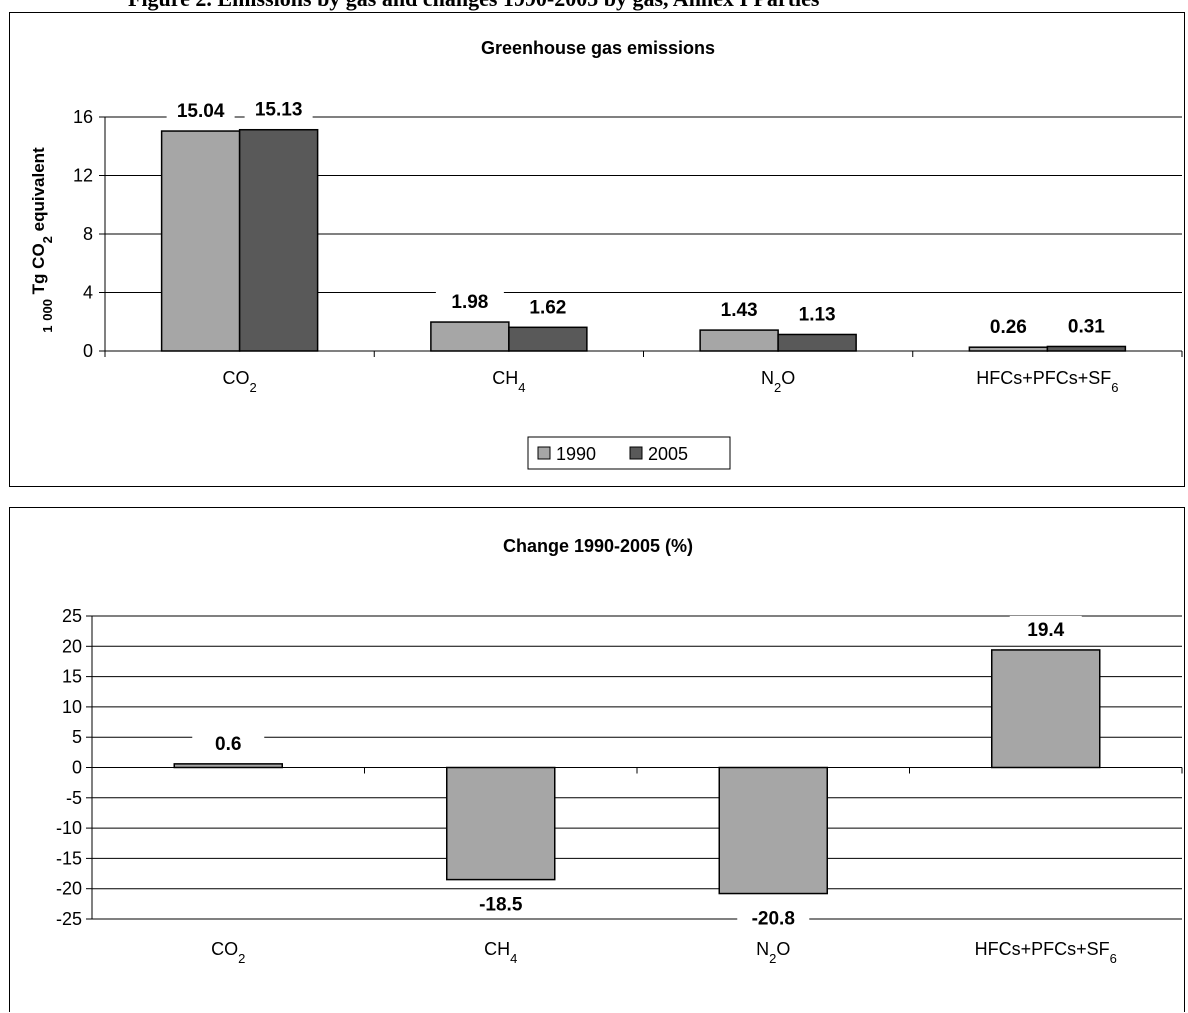 This screenshot has width=1188, height=1013. Describe the element at coordinates (598, 48) in the screenshot. I see `chart-title: Greenhouse gas emissions` at that location.